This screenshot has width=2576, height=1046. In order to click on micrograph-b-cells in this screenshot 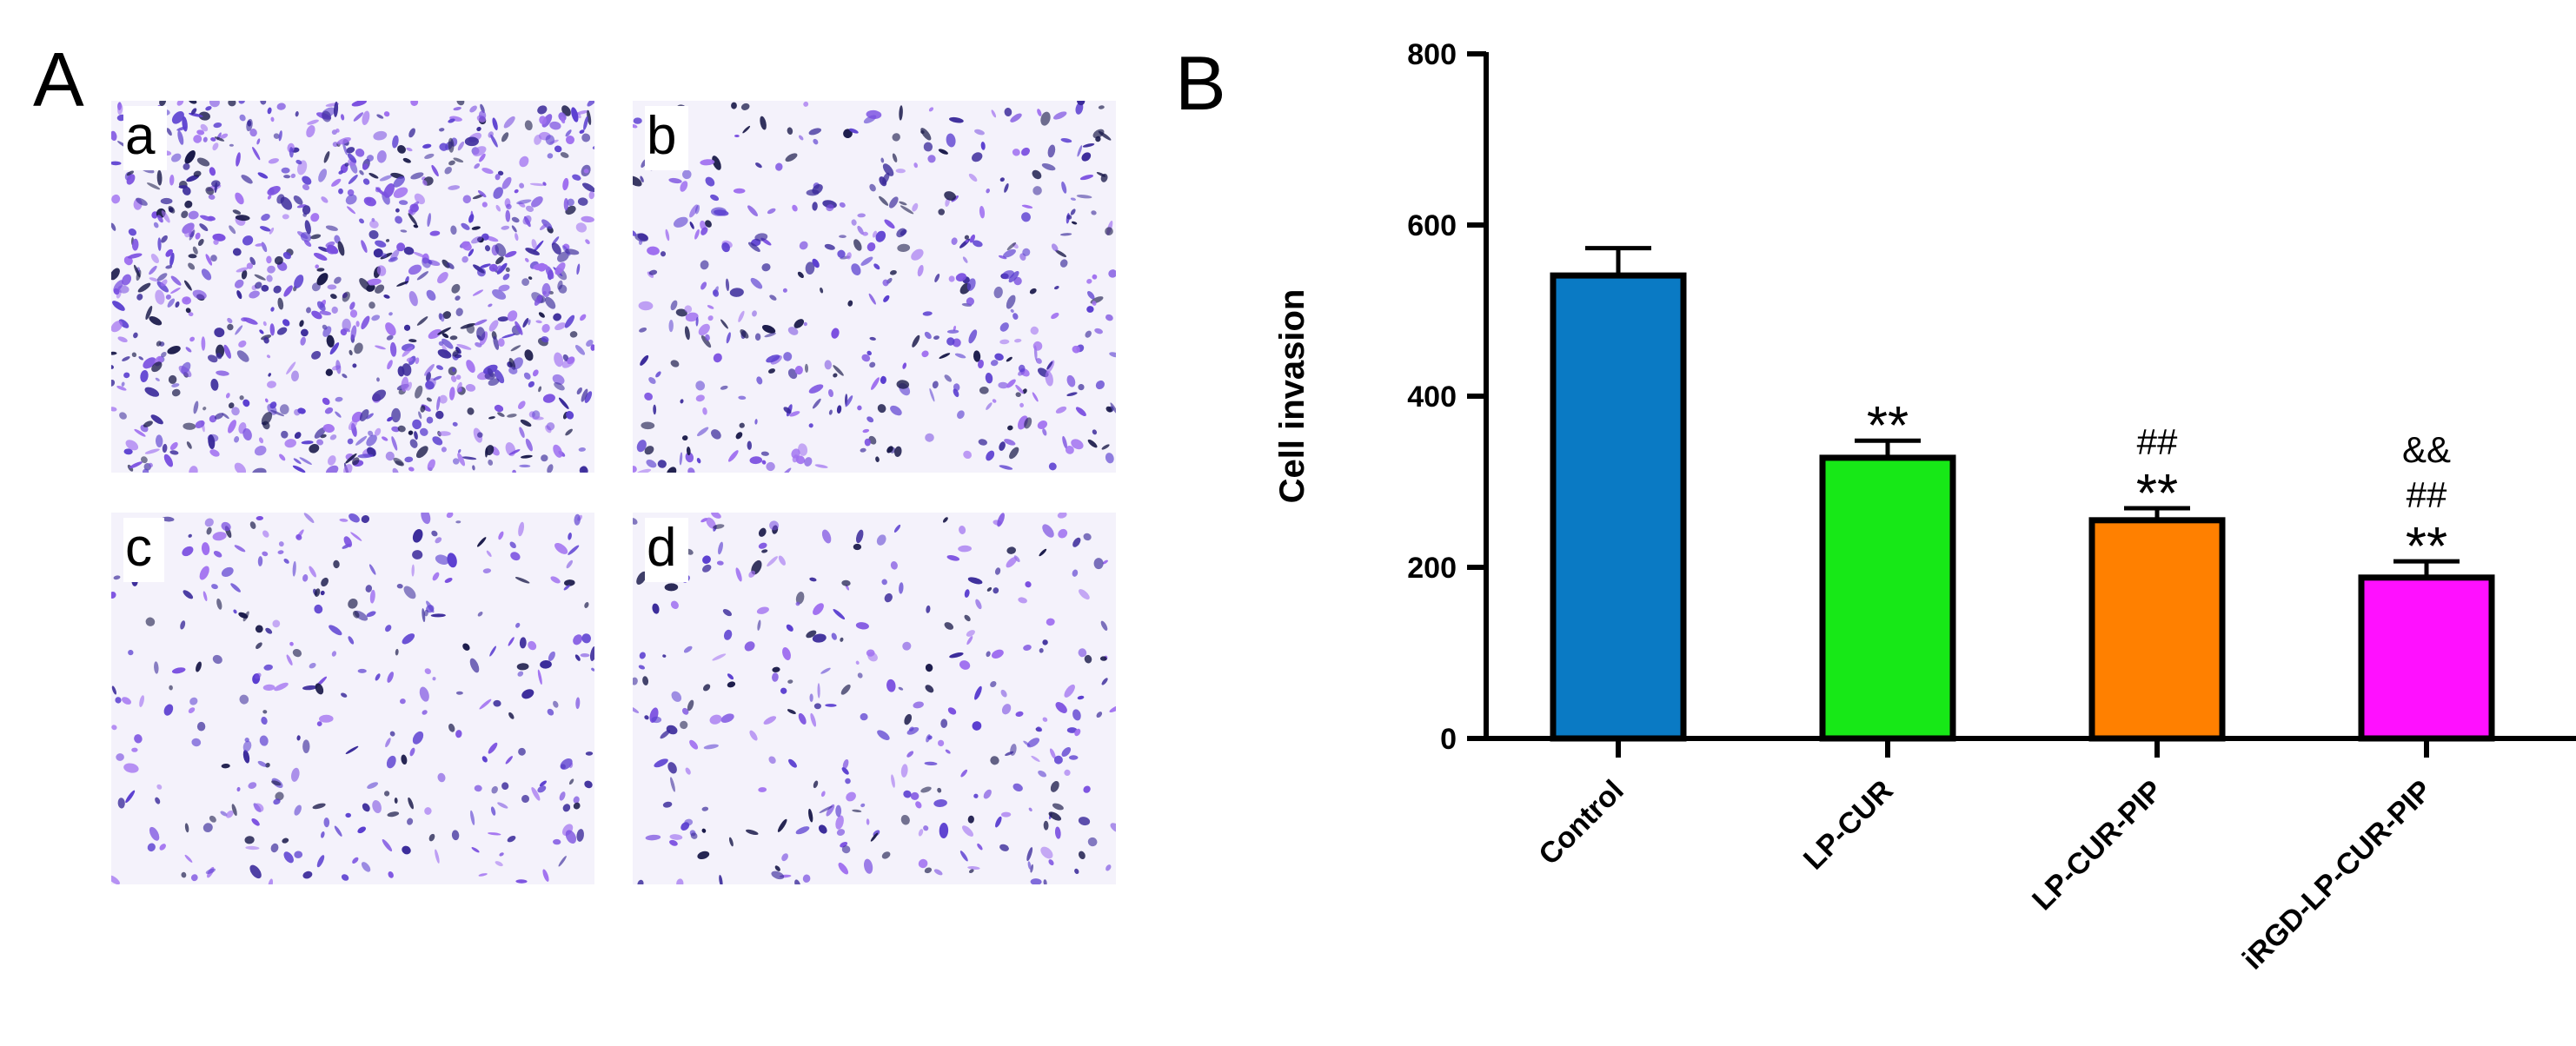, I will do `click(874, 287)`.